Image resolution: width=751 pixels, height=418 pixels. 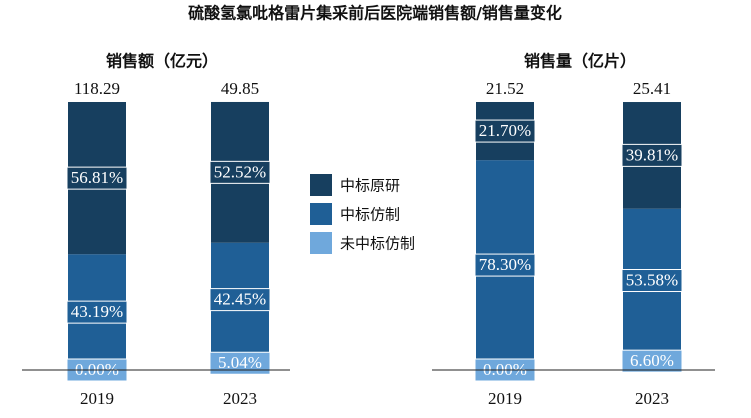 I want to click on value-label: 56.81%, so click(x=97, y=177).